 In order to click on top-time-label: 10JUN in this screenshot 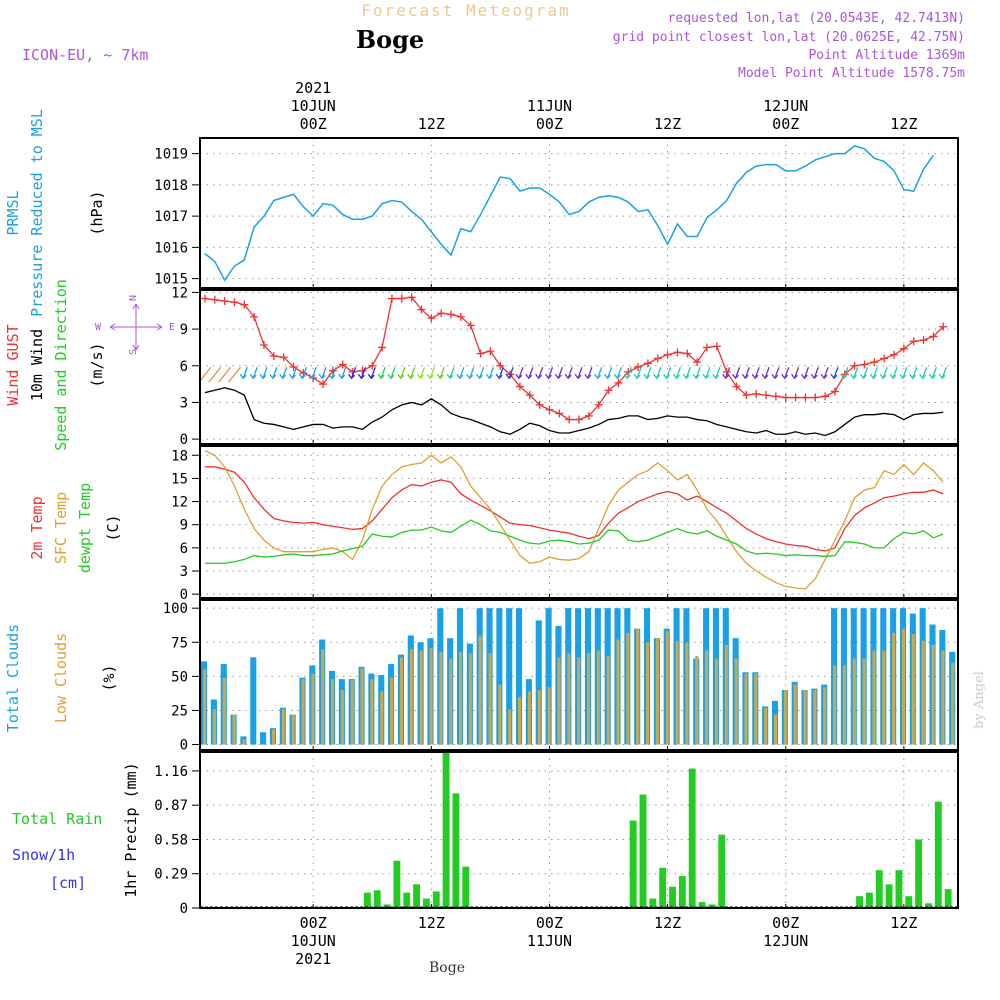, I will do `click(313, 106)`.